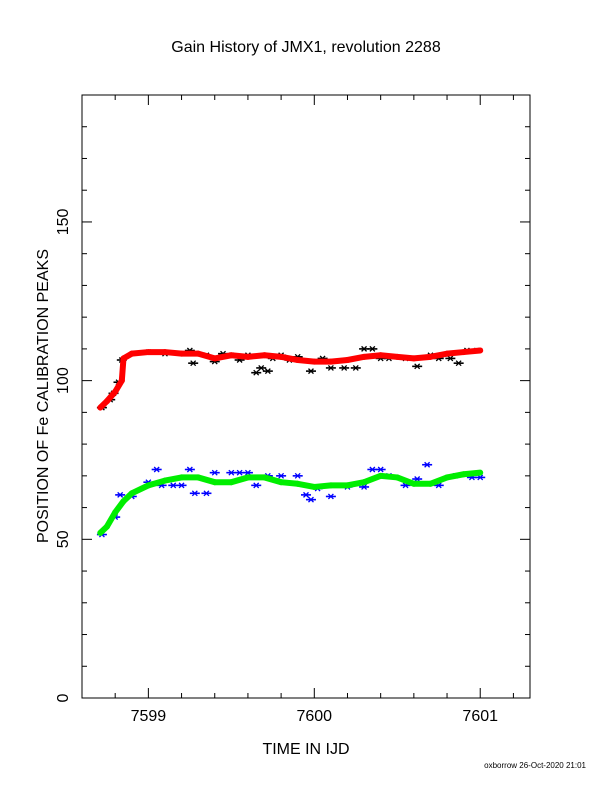 The image size is (612, 792). What do you see at coordinates (149, 716) in the screenshot?
I see `x-tick-label: 7599` at bounding box center [149, 716].